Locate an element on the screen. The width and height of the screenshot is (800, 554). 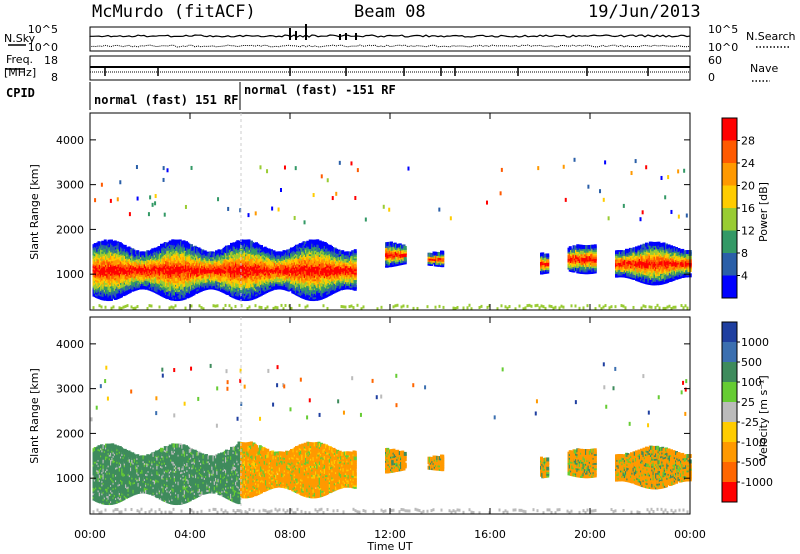
nsky-label: N.Sky is located at coordinates (20, 38).